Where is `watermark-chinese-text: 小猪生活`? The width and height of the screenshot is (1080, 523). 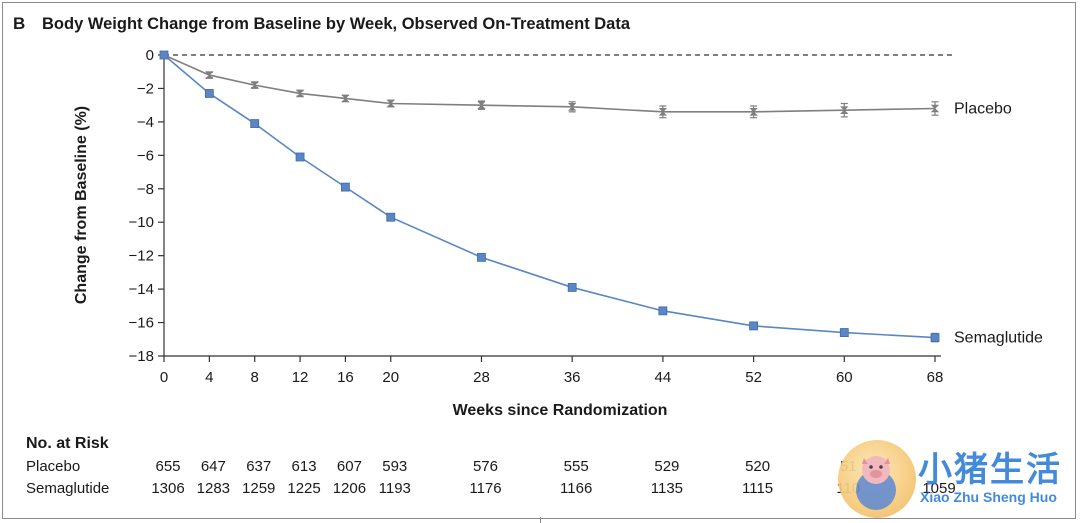
watermark-chinese-text: 小猪生活 is located at coordinates (990, 470).